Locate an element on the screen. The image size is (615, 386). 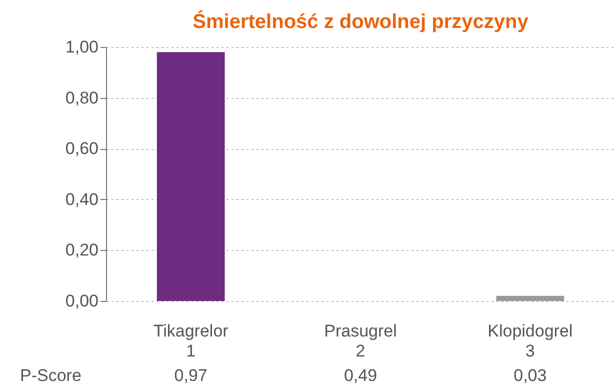
y-tick-label: 0,20 is located at coordinates (81, 250).